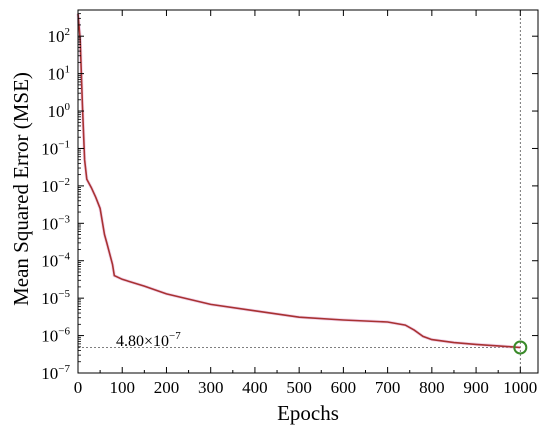 Image resolution: width=550 pixels, height=432 pixels. Describe the element at coordinates (59, 36) in the screenshot. I see `y-tick-label: 10²` at that location.